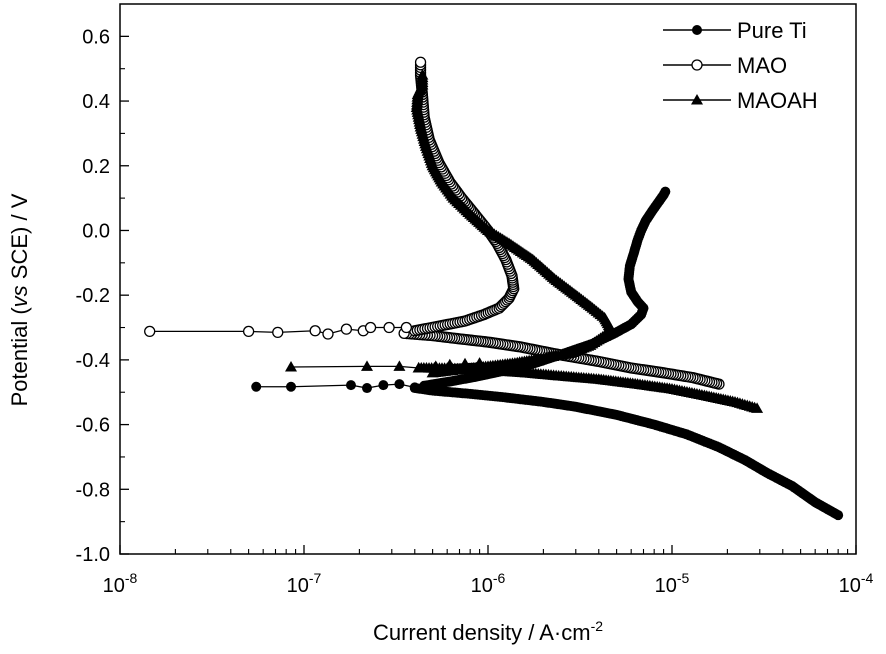 Image resolution: width=886 pixels, height=654 pixels. Describe the element at coordinates (315, 578) in the screenshot. I see `x-tick-label-exponent: -7` at that location.